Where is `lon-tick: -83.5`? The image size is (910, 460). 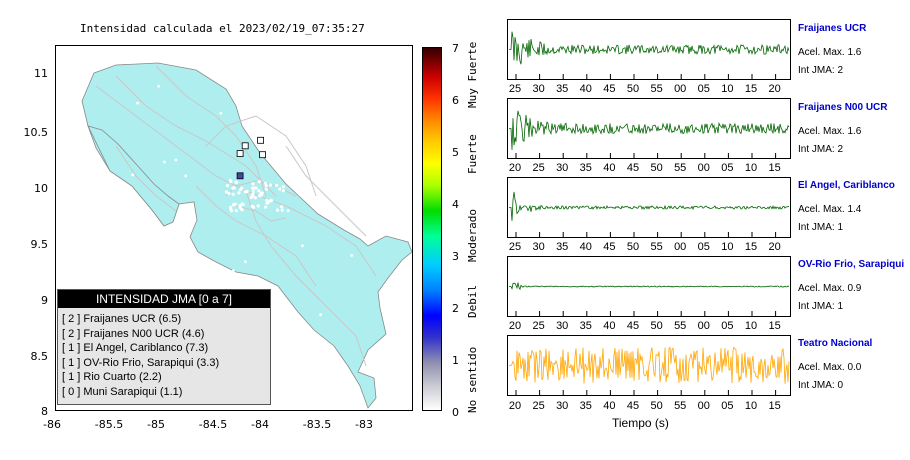
lon-tick: -83.5 is located at coordinates (317, 424).